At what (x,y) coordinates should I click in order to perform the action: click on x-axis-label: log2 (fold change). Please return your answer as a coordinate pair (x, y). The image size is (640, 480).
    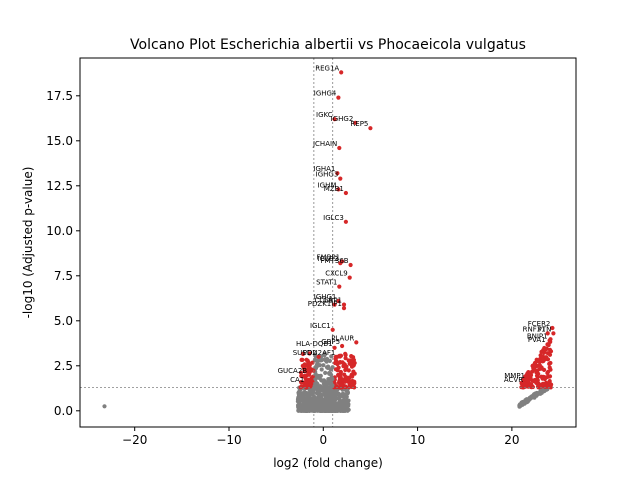
    Looking at the image, I should click on (328, 463).